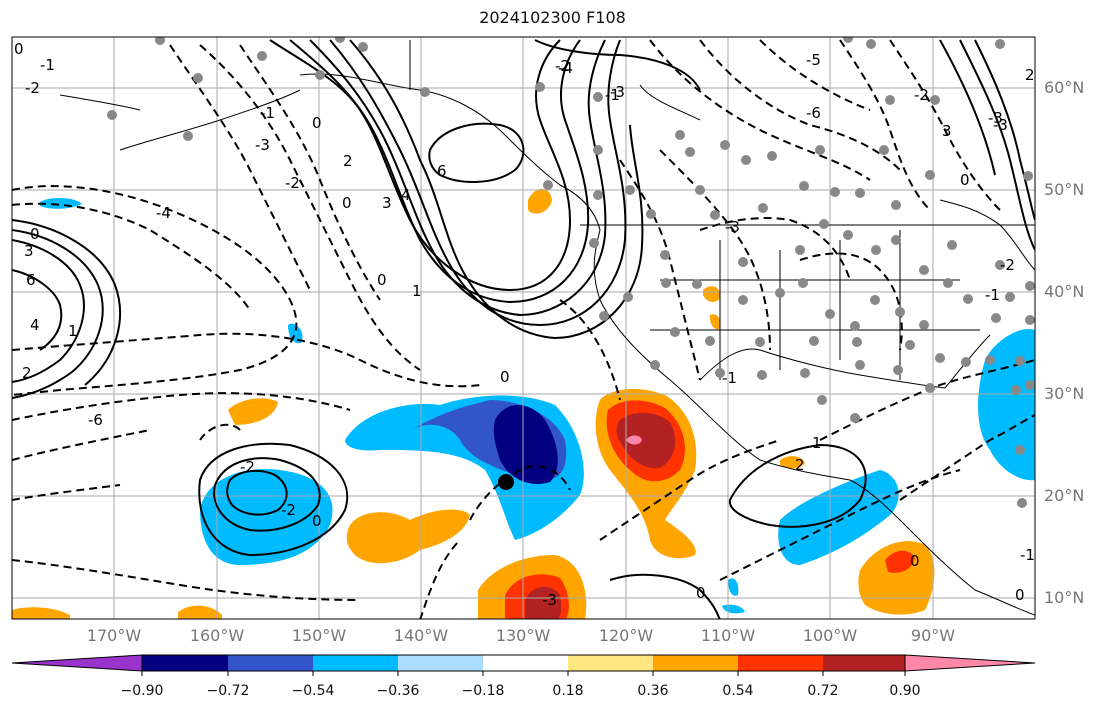 Image resolution: width=1105 pixels, height=712 pixels. What do you see at coordinates (506, 482) in the screenshot?
I see `storm-center-marker` at bounding box center [506, 482].